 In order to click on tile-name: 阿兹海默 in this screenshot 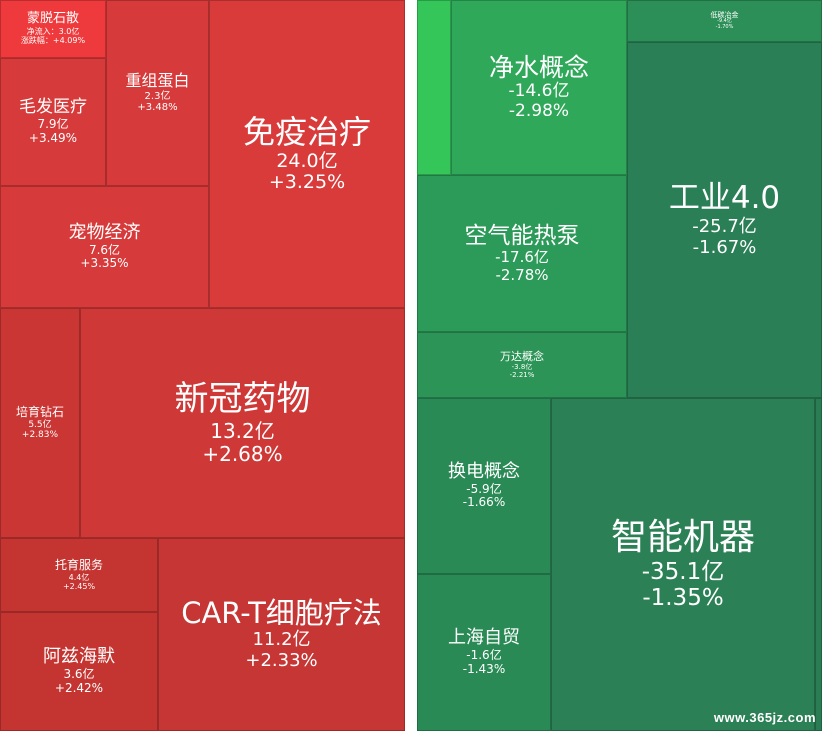, I will do `click(79, 657)`.